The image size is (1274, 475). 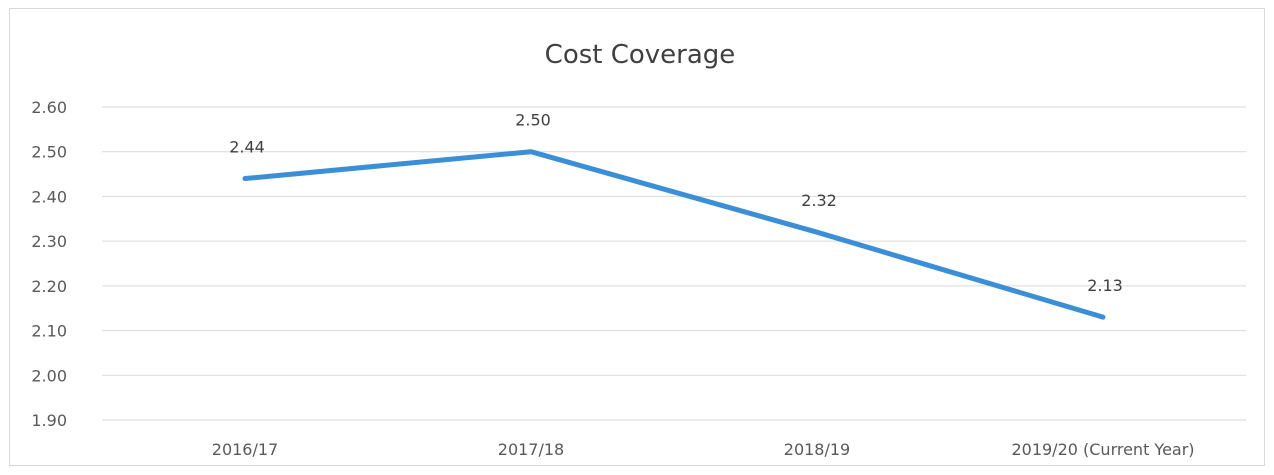 What do you see at coordinates (533, 120) in the screenshot?
I see `data-label: 2.50` at bounding box center [533, 120].